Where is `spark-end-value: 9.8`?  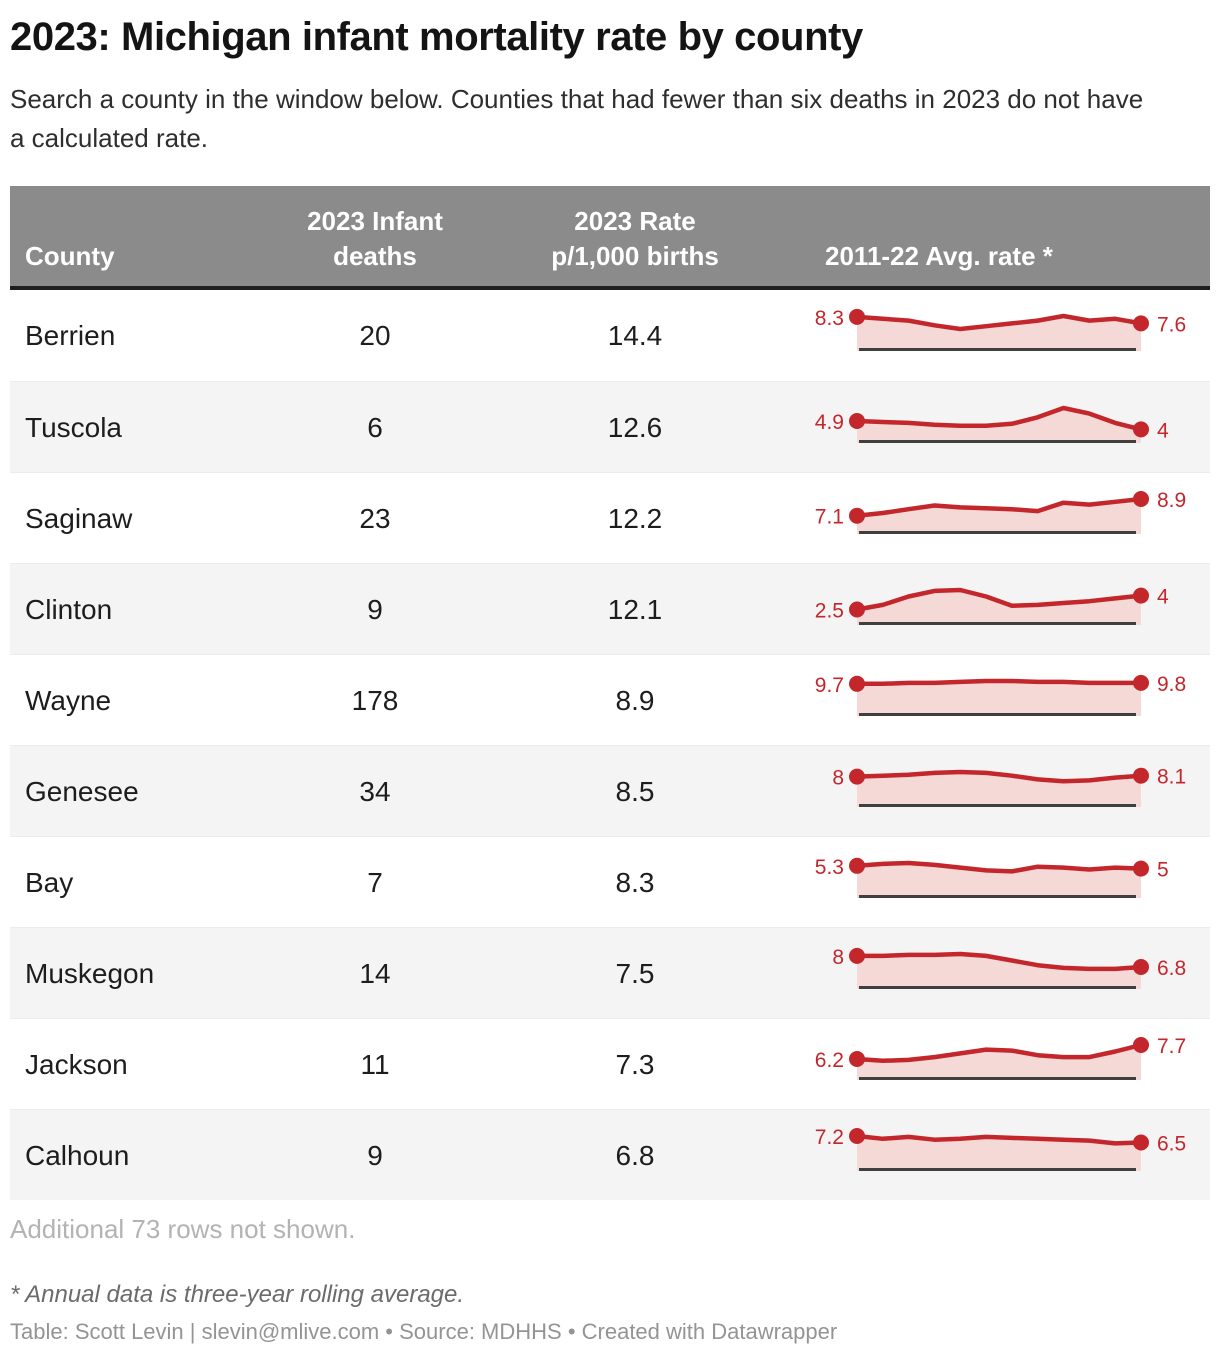
spark-end-value: 9.8 is located at coordinates (1171, 684).